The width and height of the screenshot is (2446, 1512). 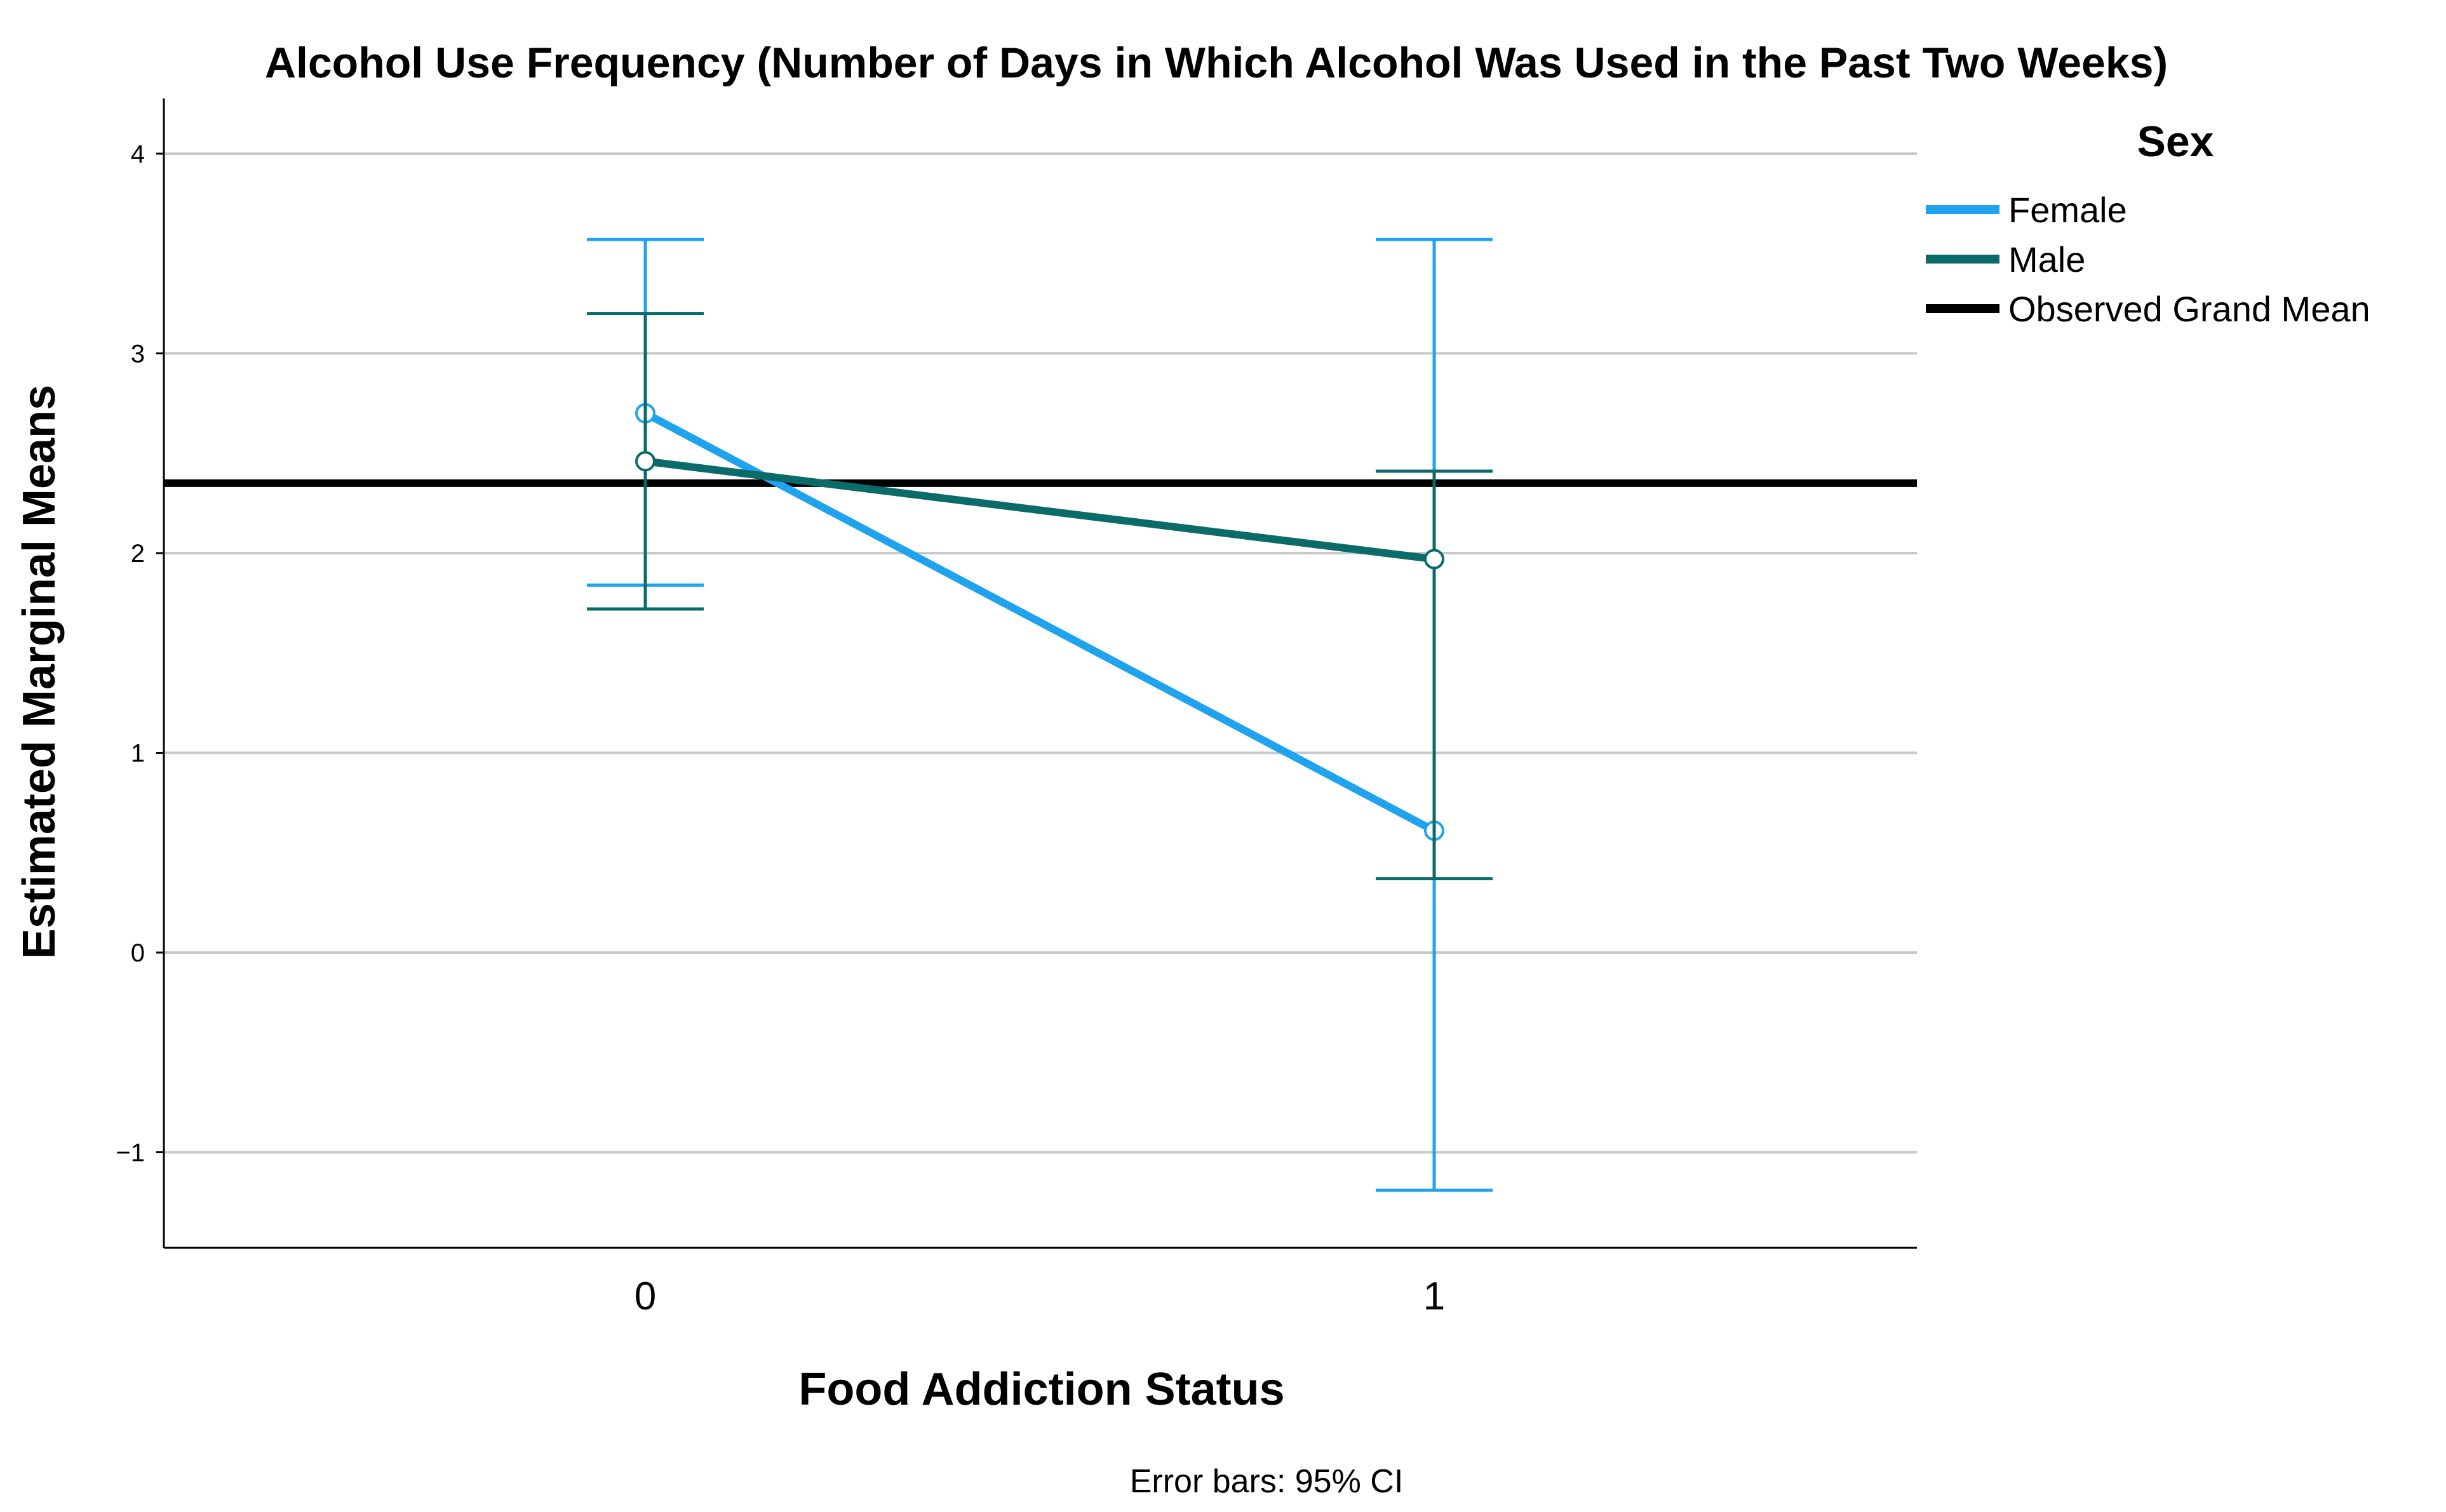 What do you see at coordinates (1267, 1481) in the screenshot?
I see `error-bars-note: Error bars: 95% CI` at bounding box center [1267, 1481].